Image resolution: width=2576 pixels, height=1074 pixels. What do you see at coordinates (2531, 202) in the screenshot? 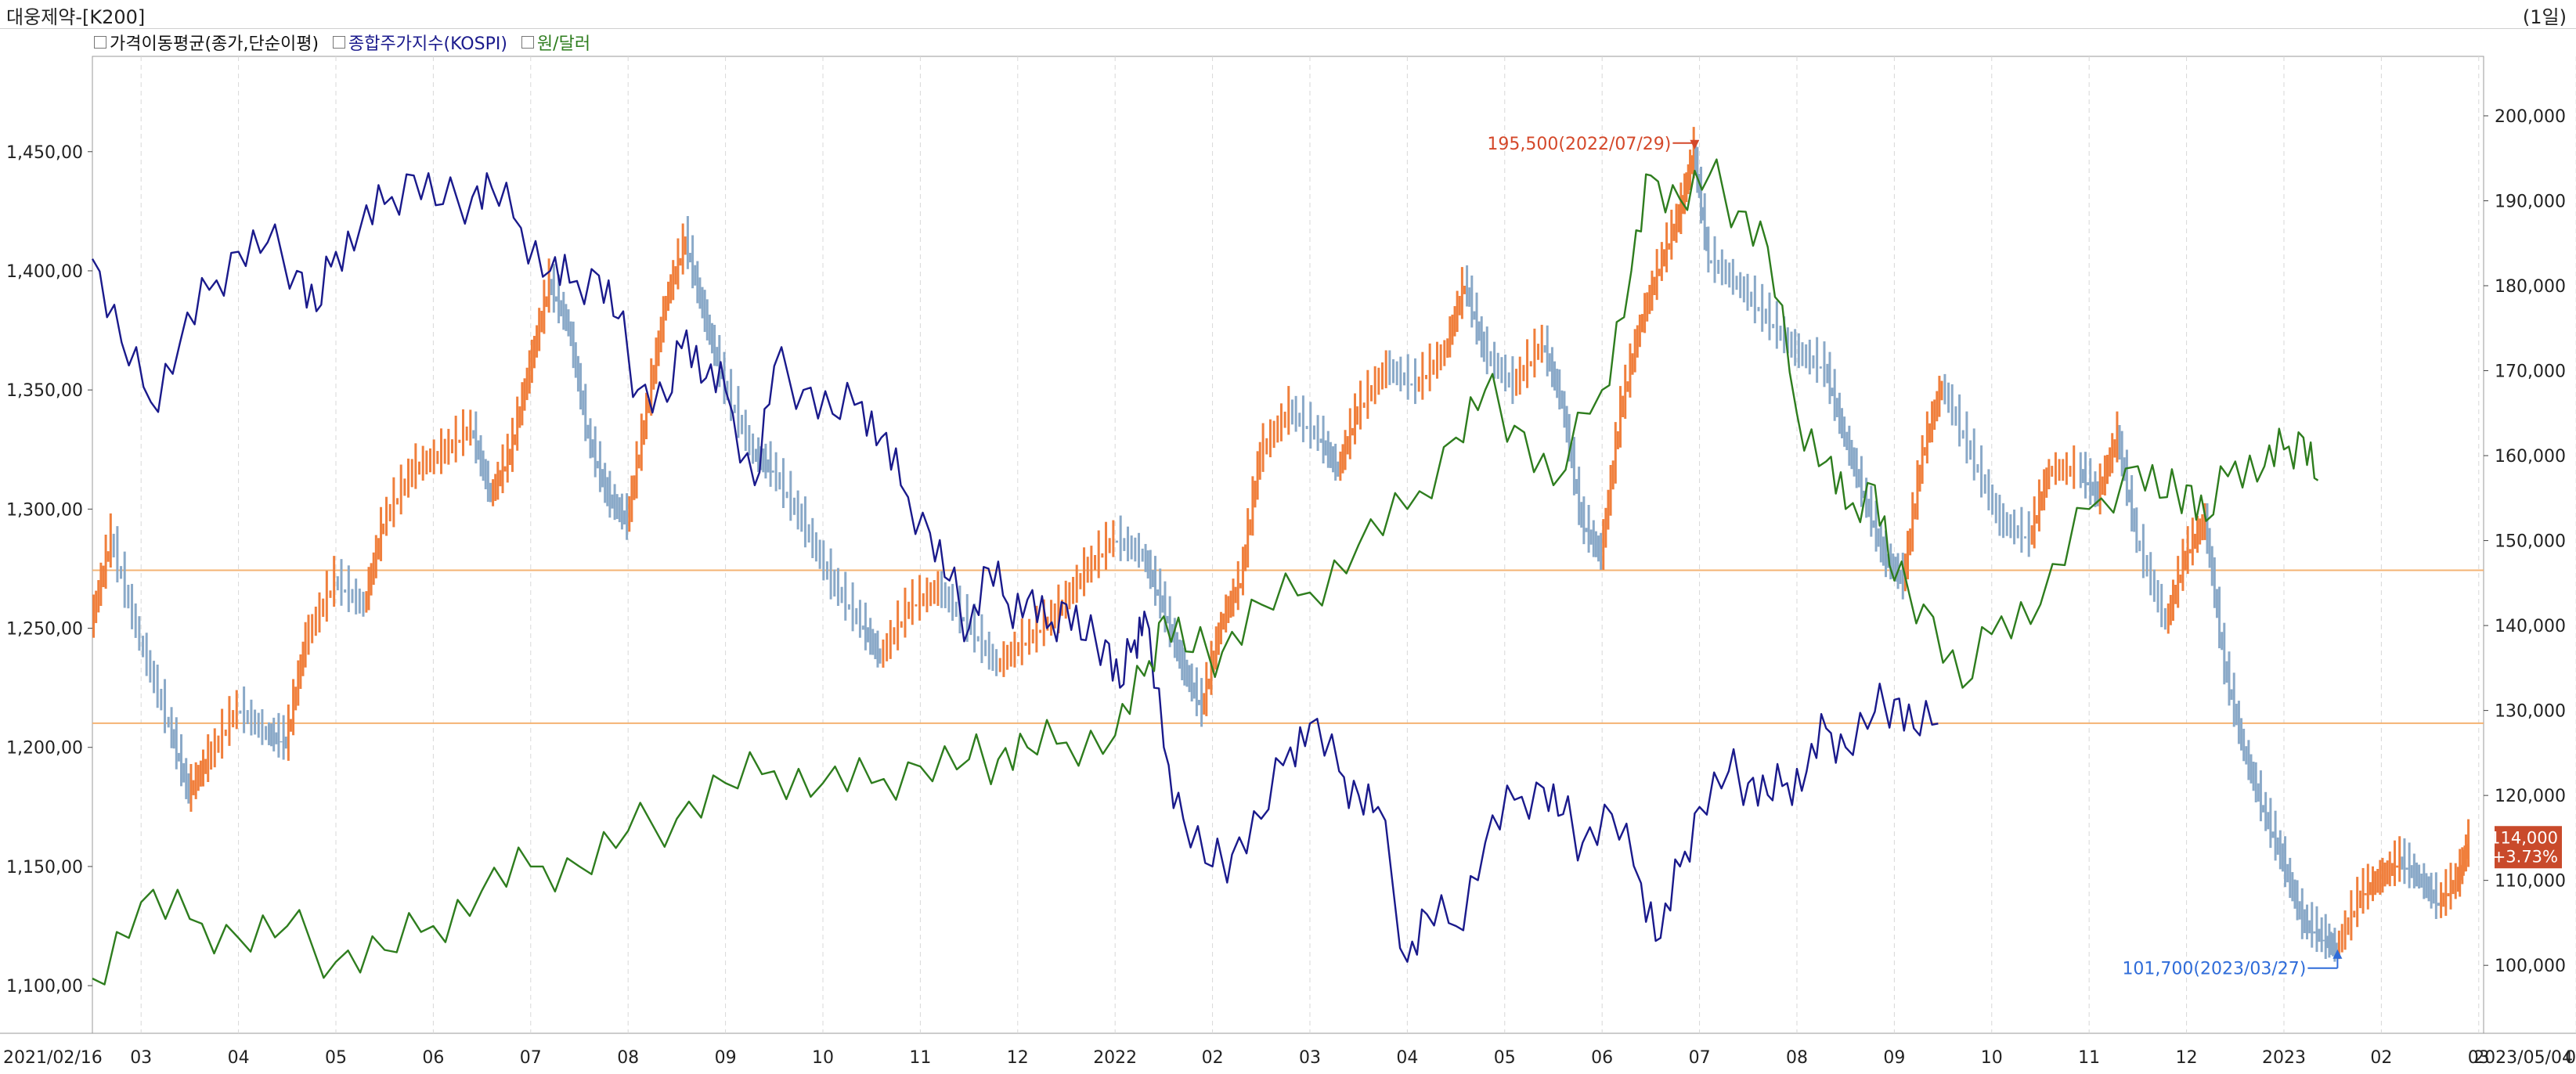
I see `y-right-tick-label: 190,000` at bounding box center [2531, 202].